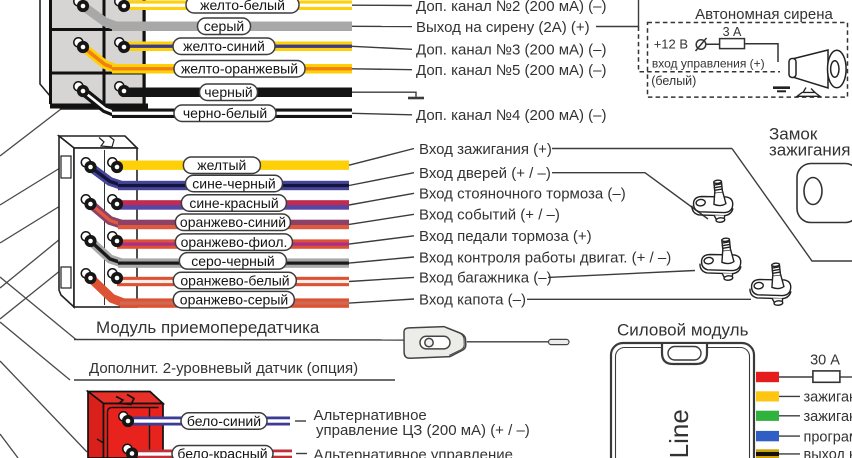  I want to click on svg-text: StarLine, so click(679, 433).